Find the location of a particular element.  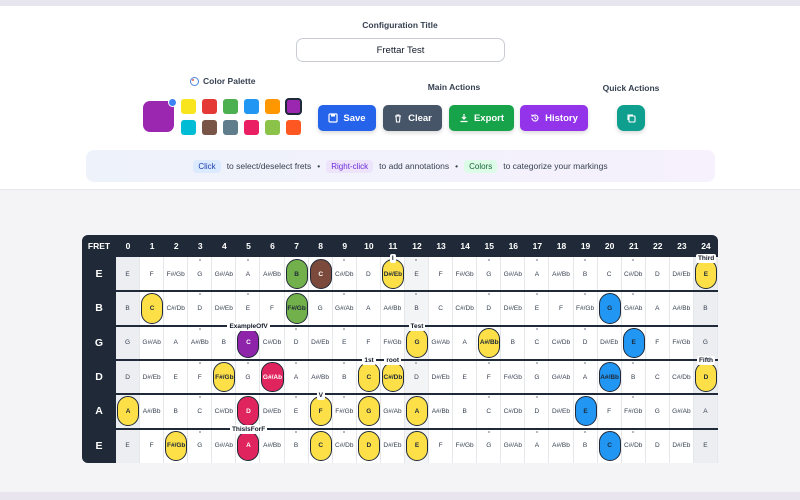

selected-color-swatch is located at coordinates (160, 115).